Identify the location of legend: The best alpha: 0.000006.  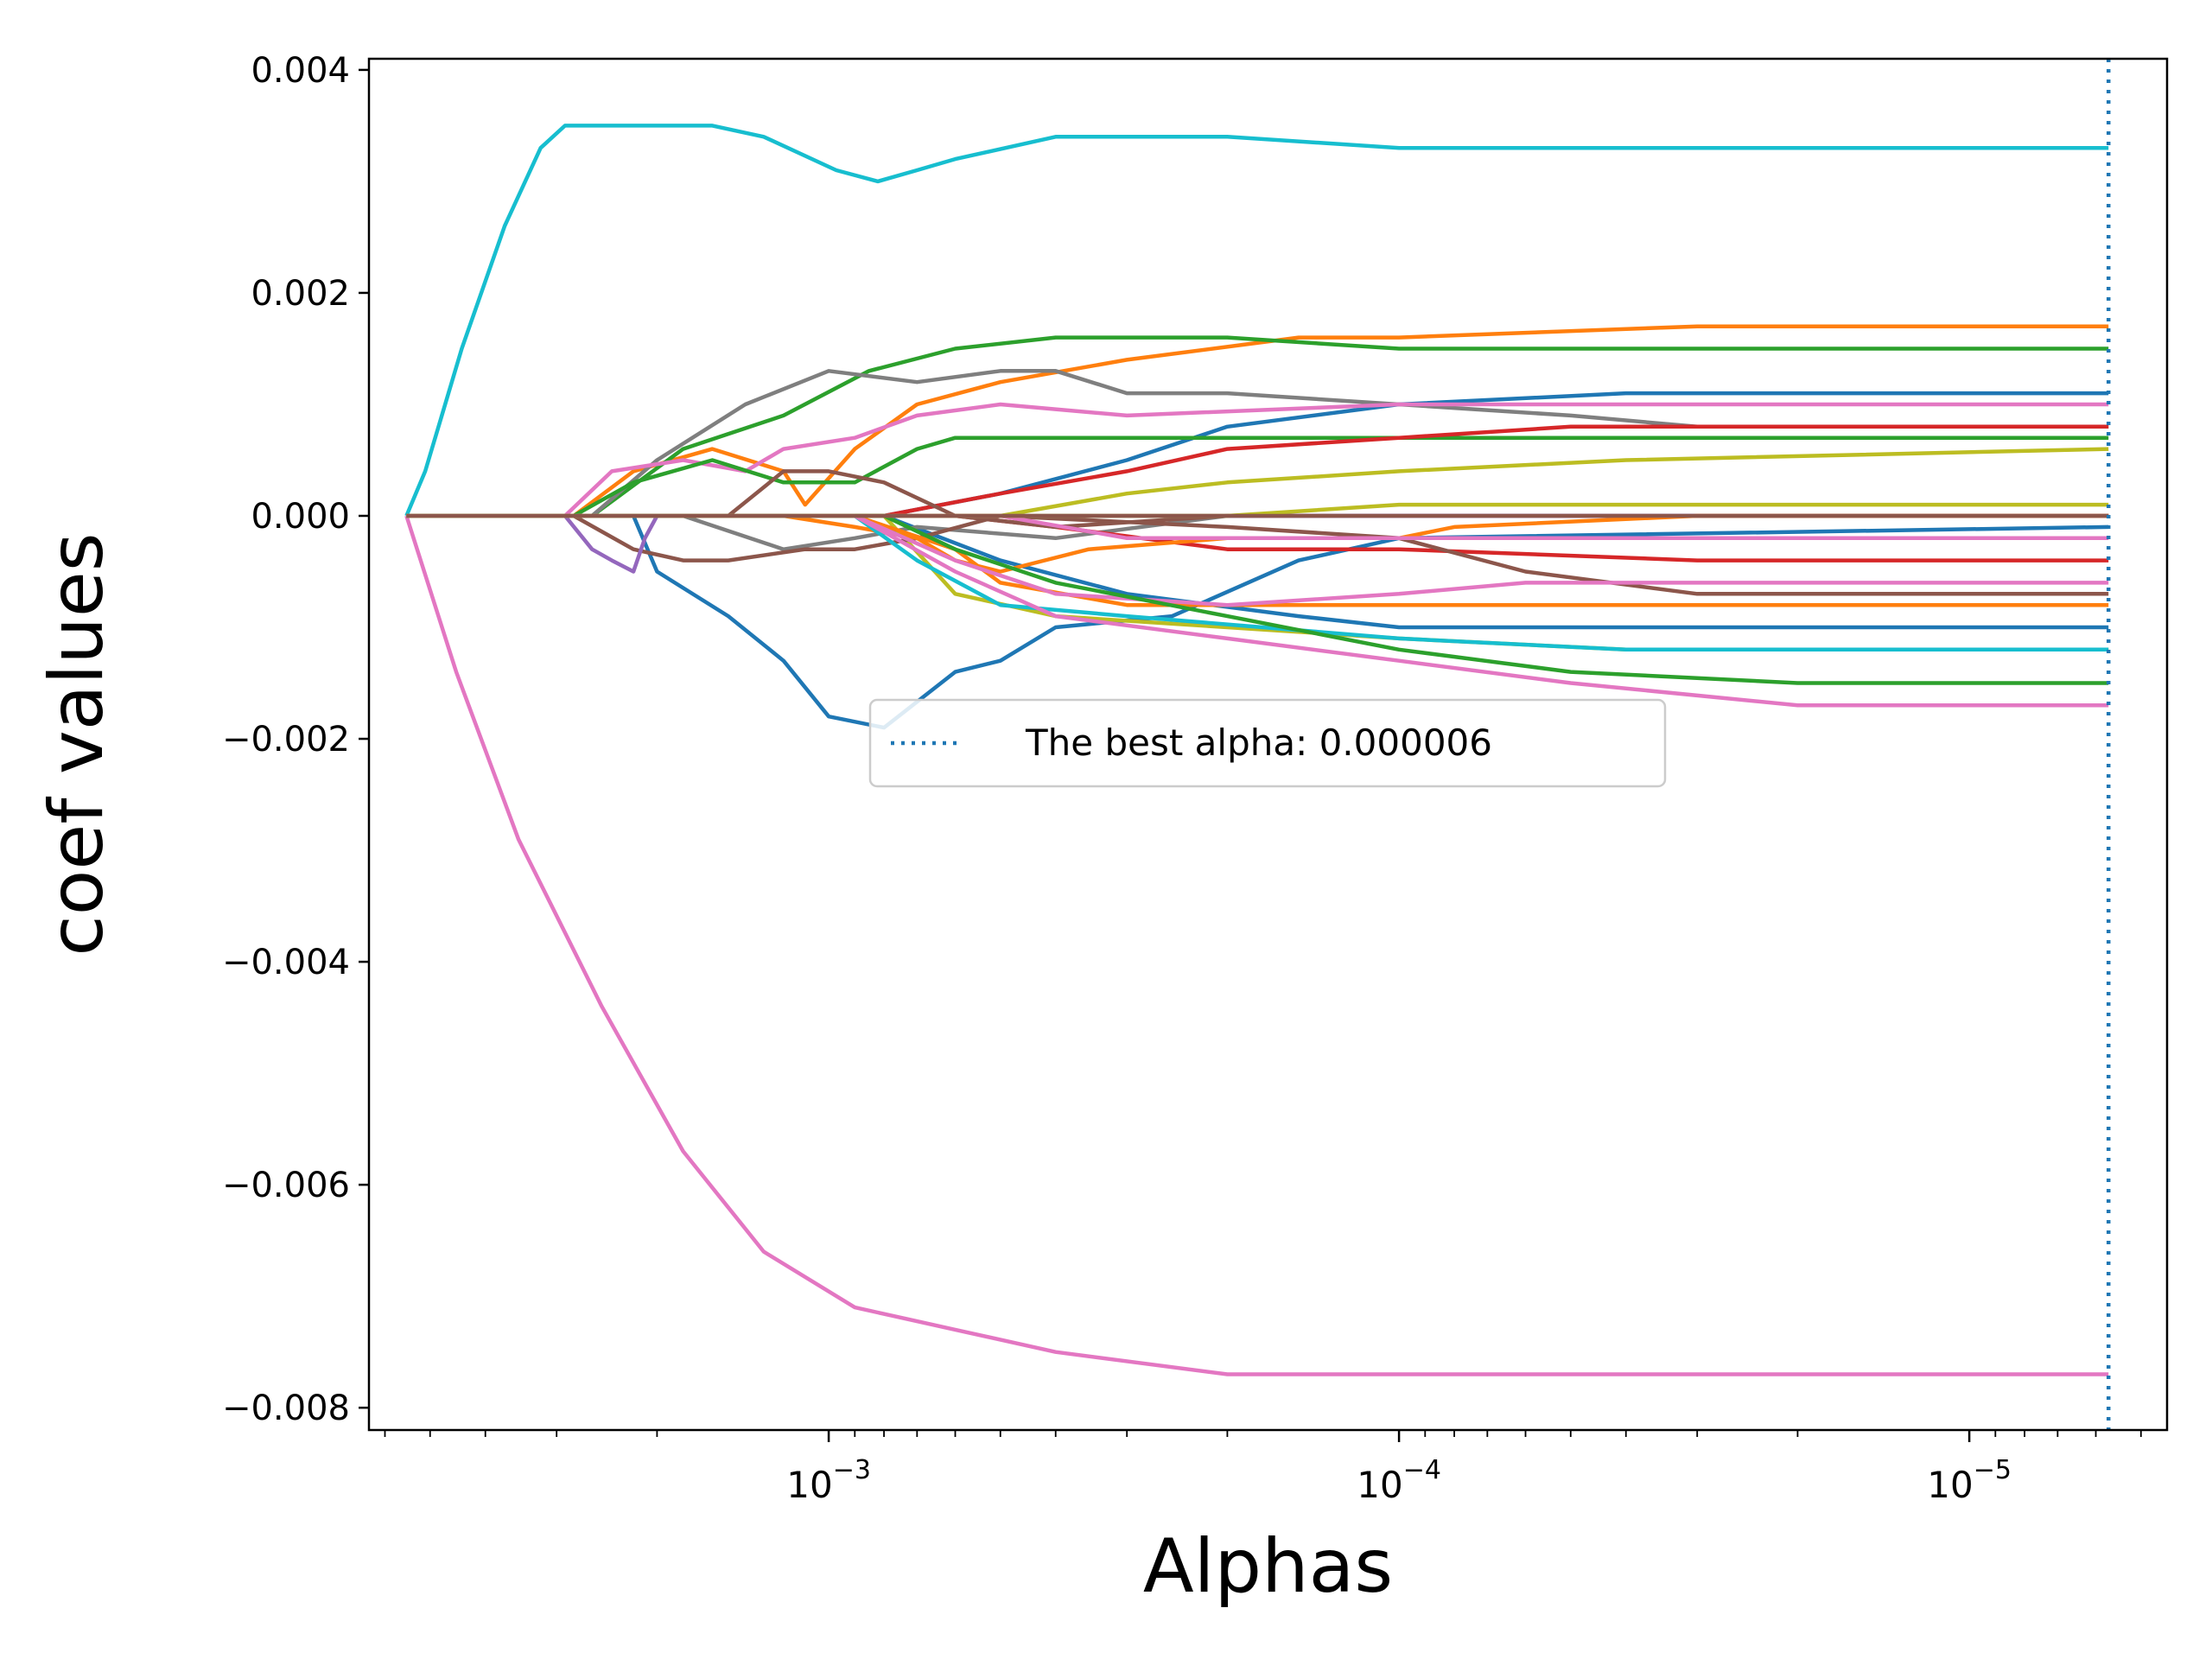
(1267, 743).